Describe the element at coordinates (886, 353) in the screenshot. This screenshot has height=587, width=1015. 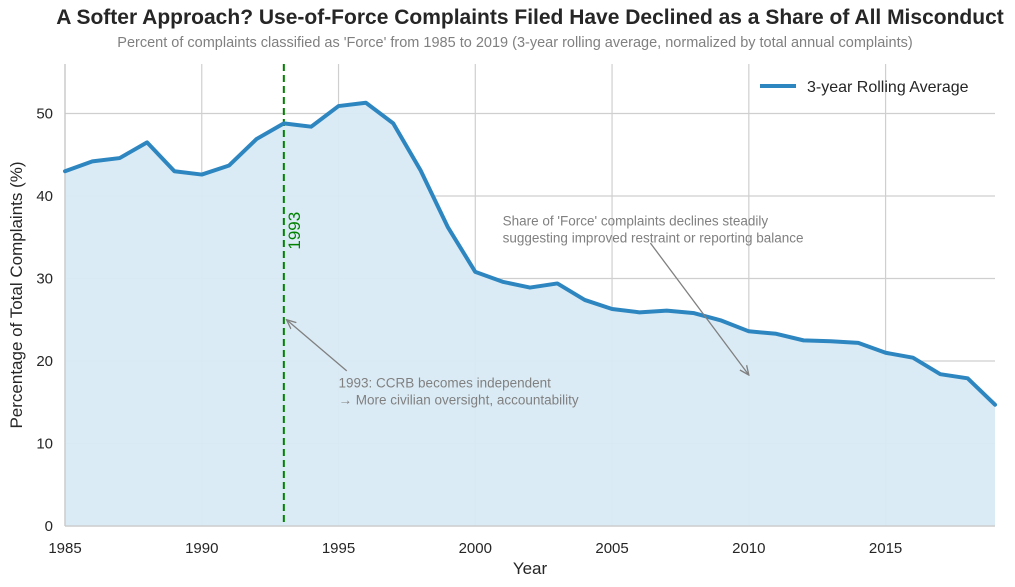
I see `data-point-2015` at that location.